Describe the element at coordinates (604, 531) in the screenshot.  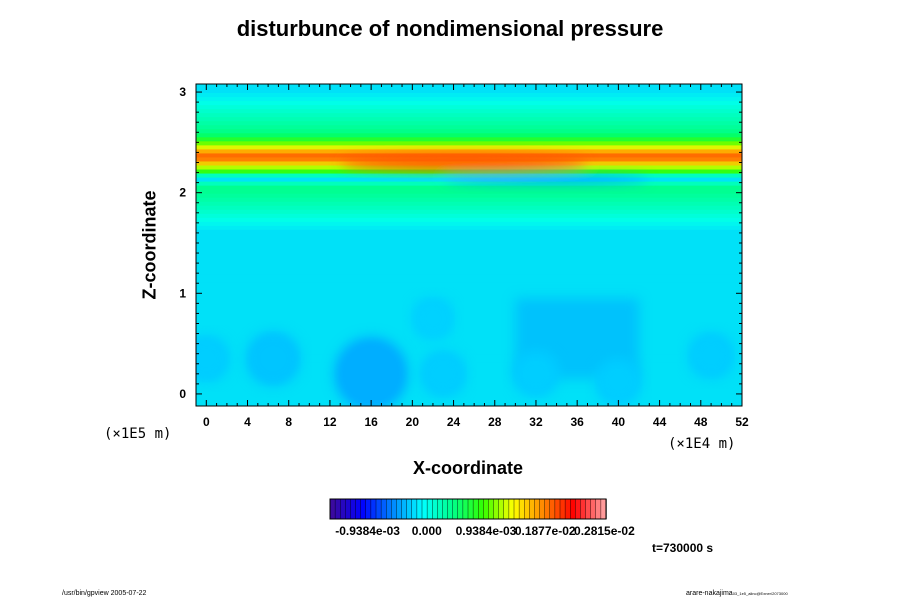
I see `colorbar-label: 0.2815e-02` at that location.